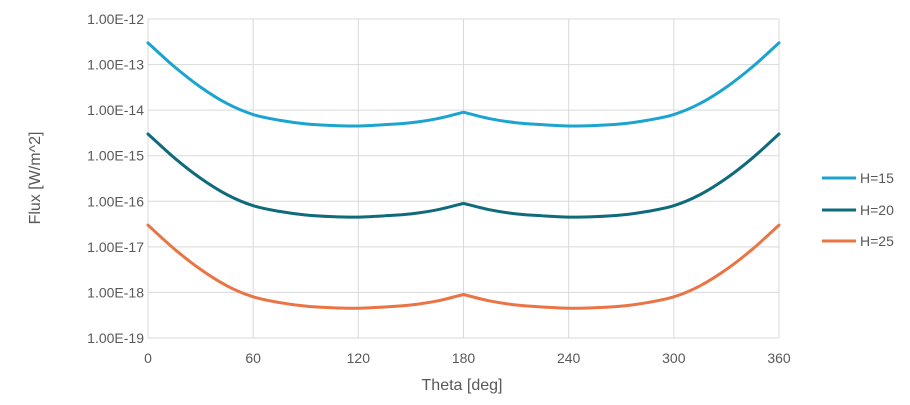 This screenshot has height=405, width=910. What do you see at coordinates (115, 292) in the screenshot?
I see `y-tick-label: 1.00E-18` at bounding box center [115, 292].